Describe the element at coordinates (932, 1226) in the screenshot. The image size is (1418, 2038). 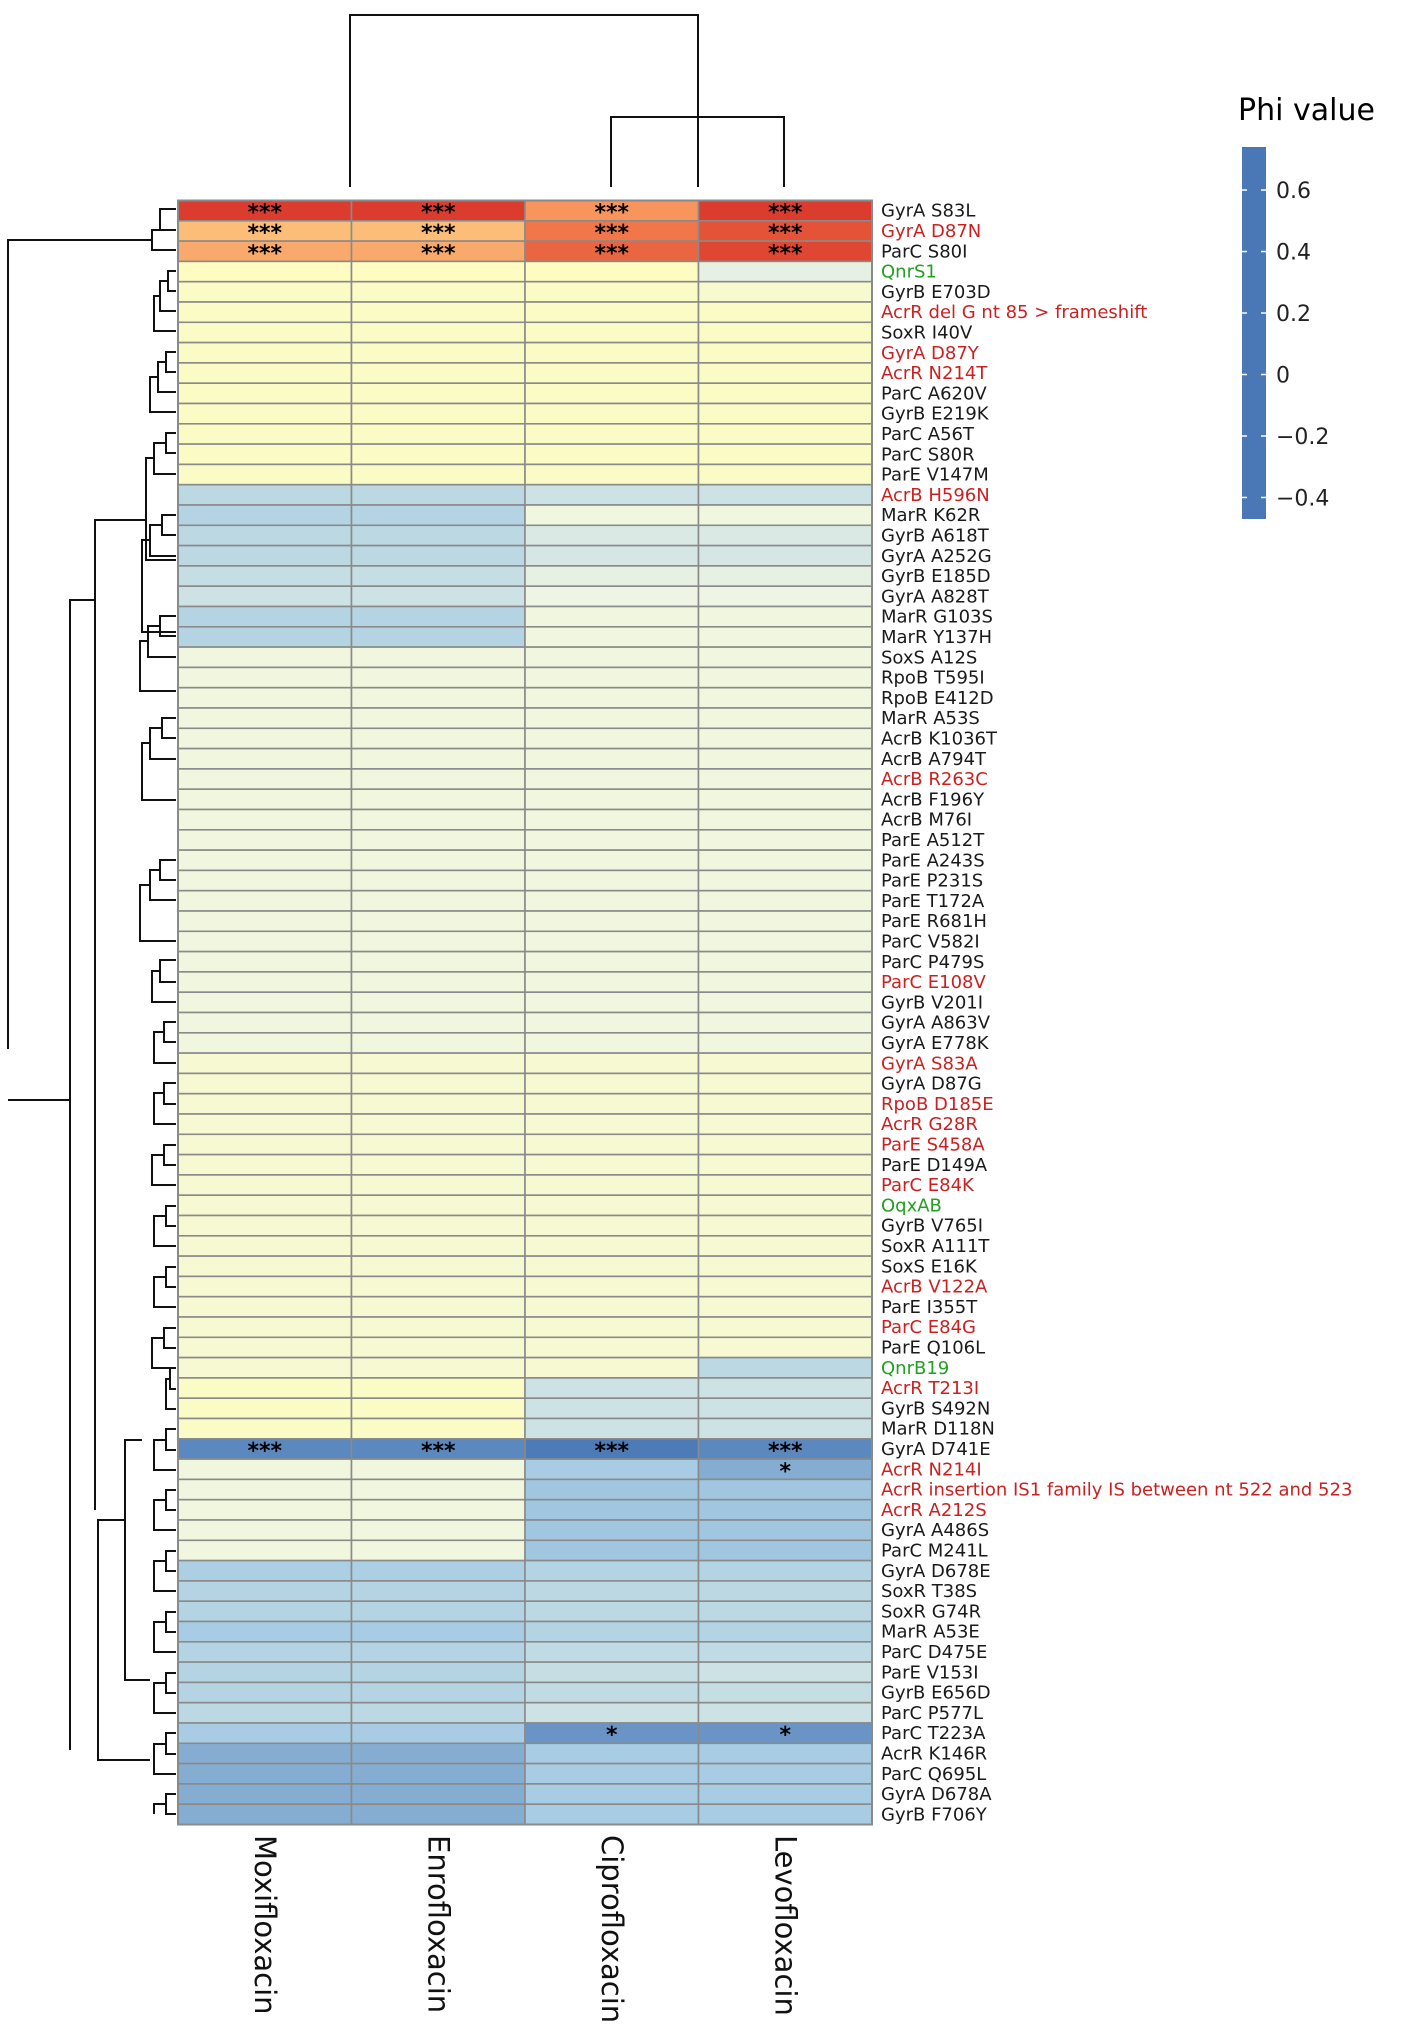
I see `row-label: GyrB V765I` at that location.